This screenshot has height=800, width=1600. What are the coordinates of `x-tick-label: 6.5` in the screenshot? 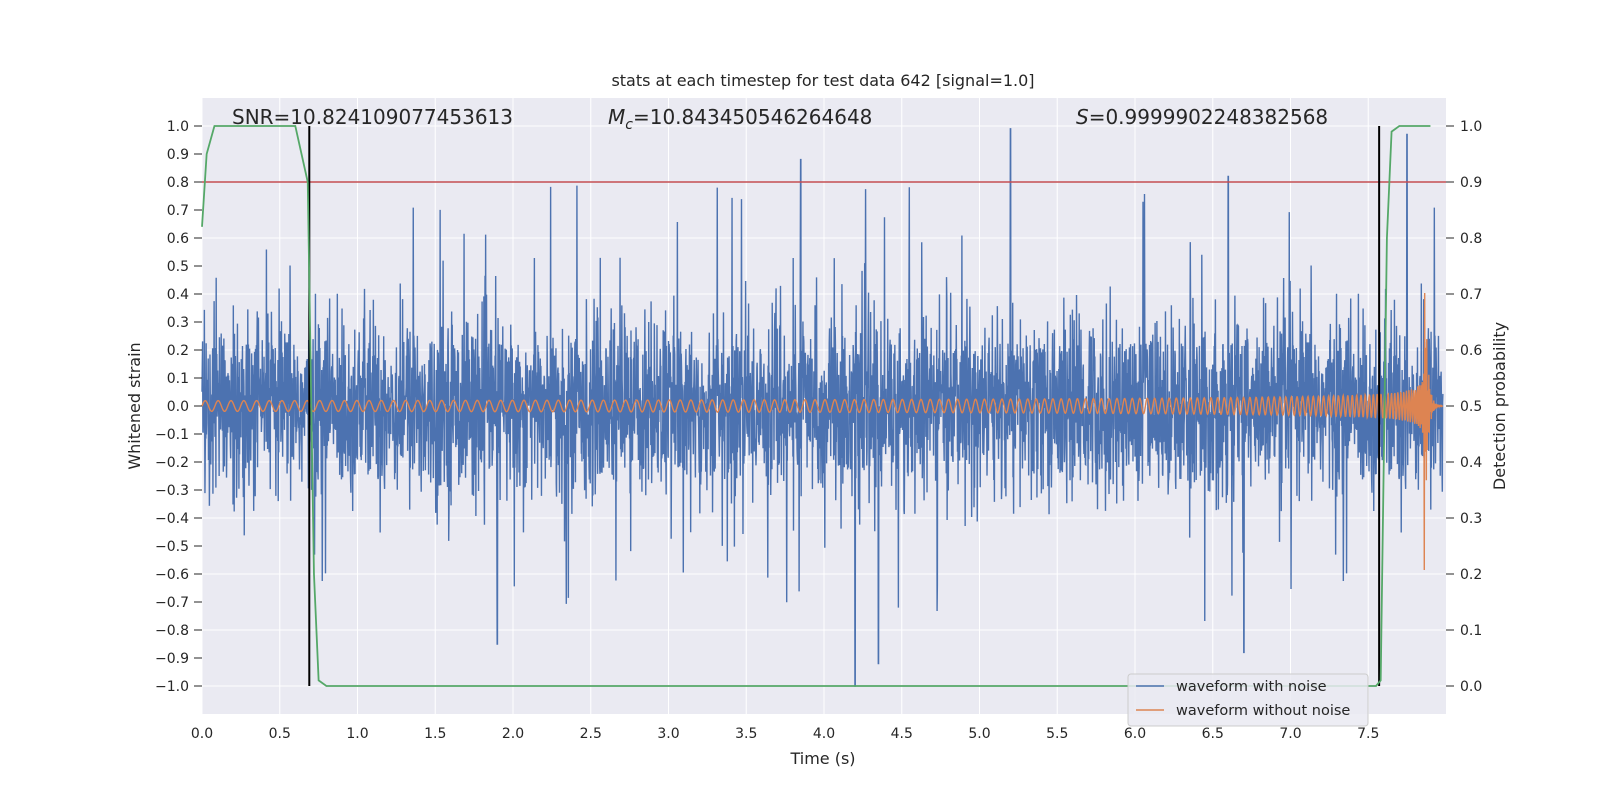 It's located at (1213, 734).